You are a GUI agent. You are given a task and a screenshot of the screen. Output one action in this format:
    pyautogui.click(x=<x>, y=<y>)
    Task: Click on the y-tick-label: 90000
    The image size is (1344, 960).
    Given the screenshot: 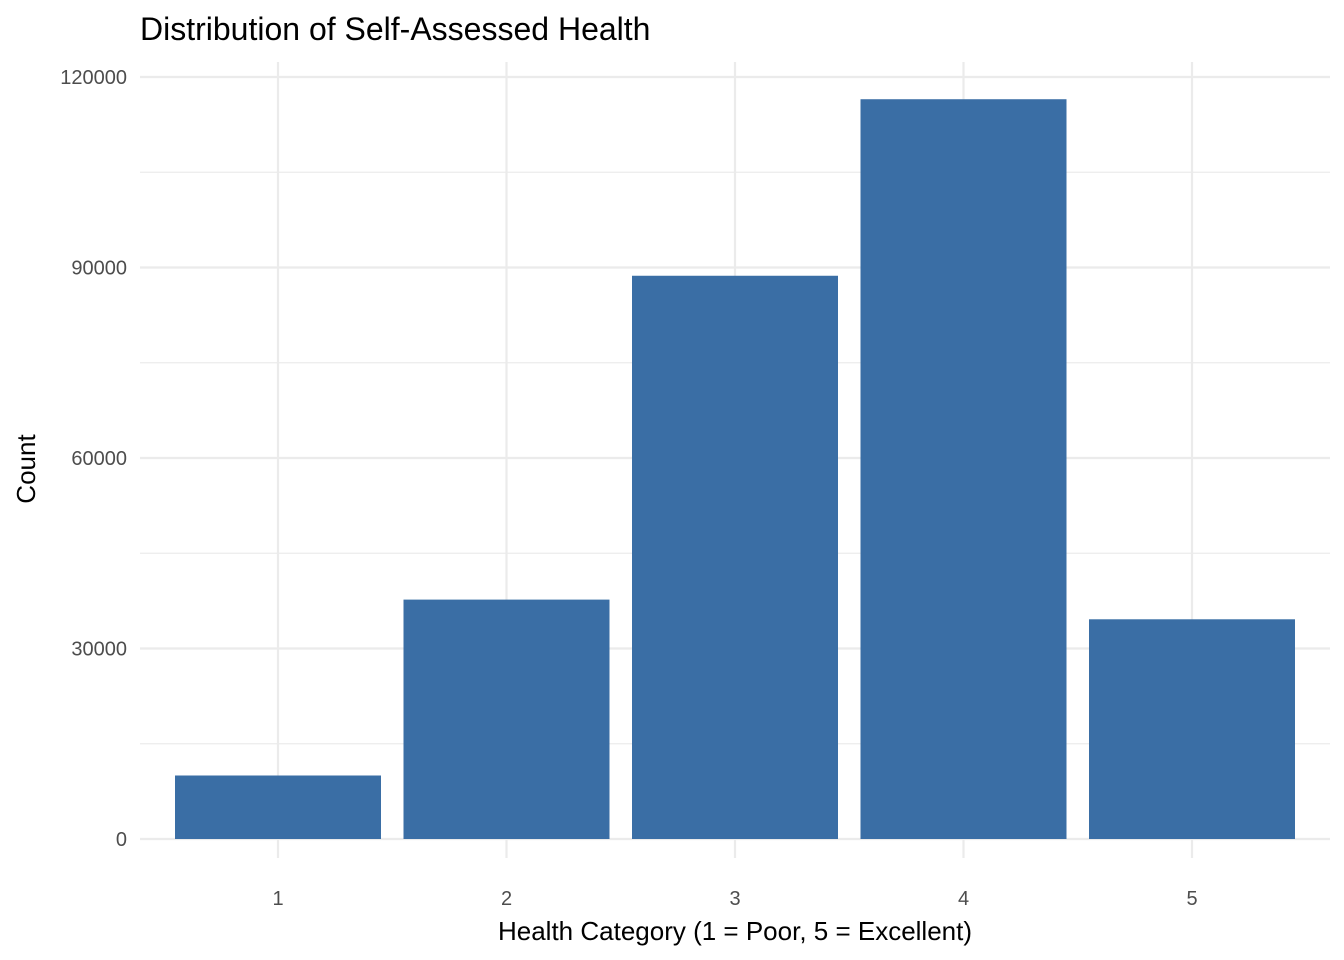 What is the action you would take?
    pyautogui.click(x=99, y=269)
    